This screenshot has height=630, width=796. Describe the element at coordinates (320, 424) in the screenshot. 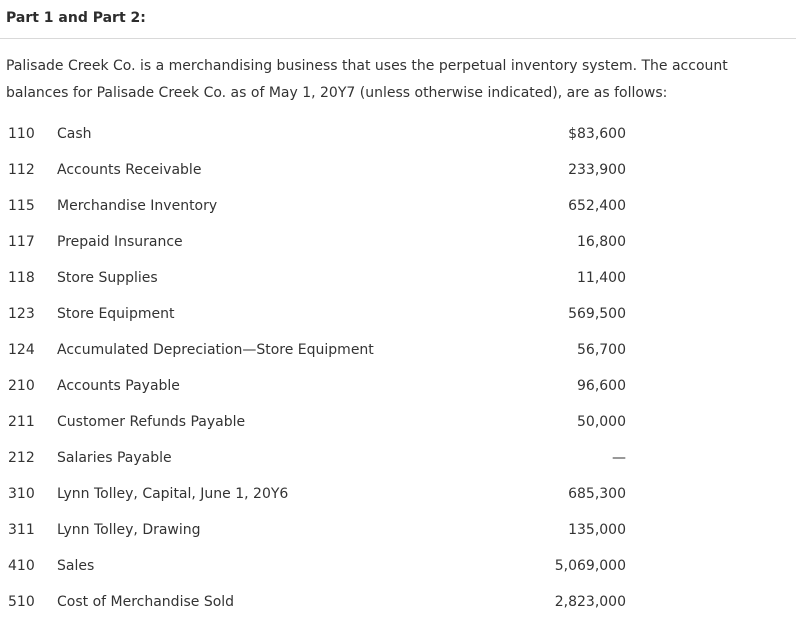

I see `account-row: 211 Customer Refunds Payable 50,000` at that location.